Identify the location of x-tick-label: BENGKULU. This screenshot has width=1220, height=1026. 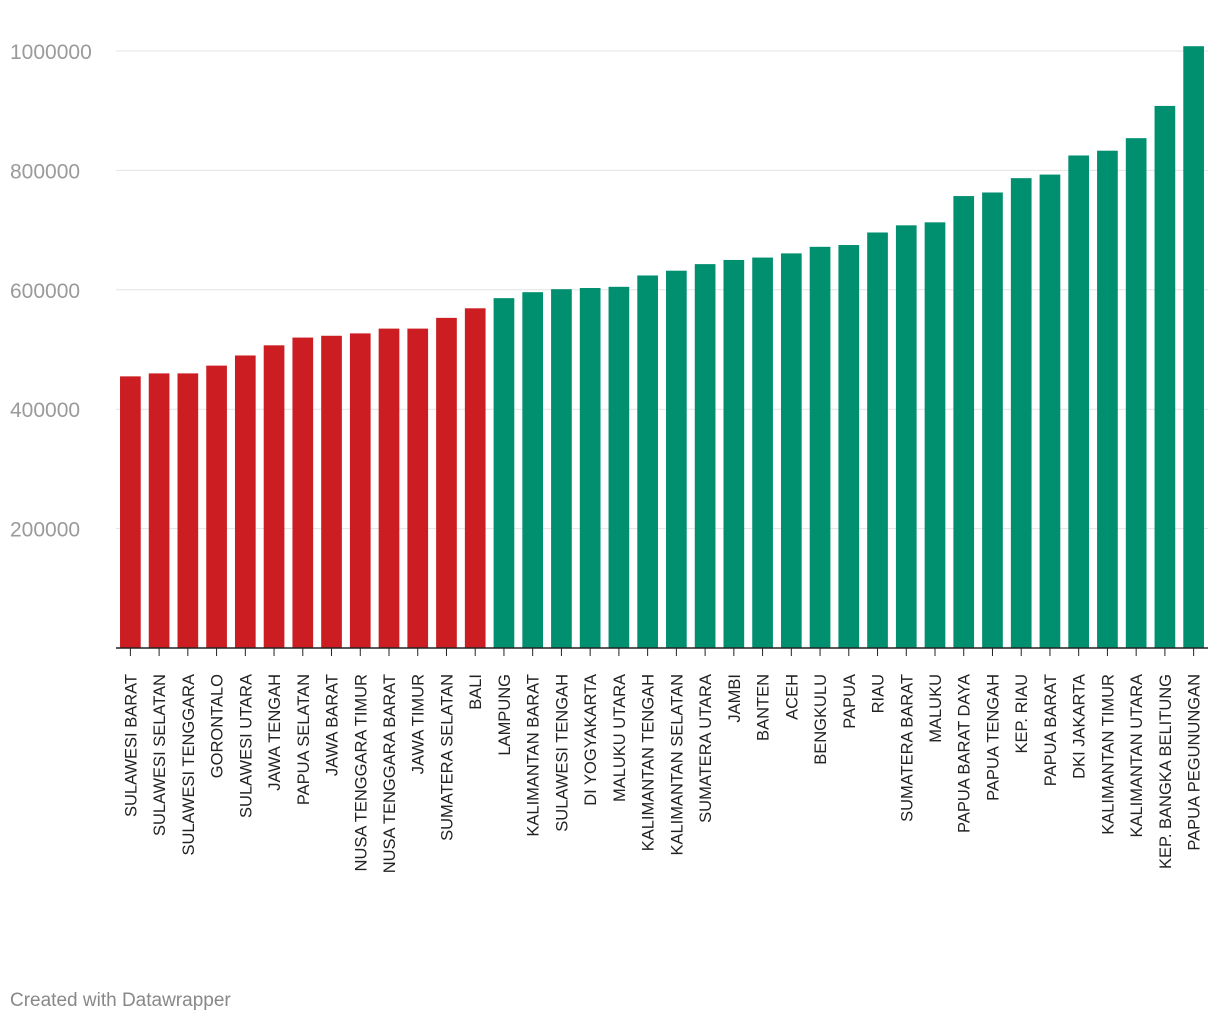
(821, 719).